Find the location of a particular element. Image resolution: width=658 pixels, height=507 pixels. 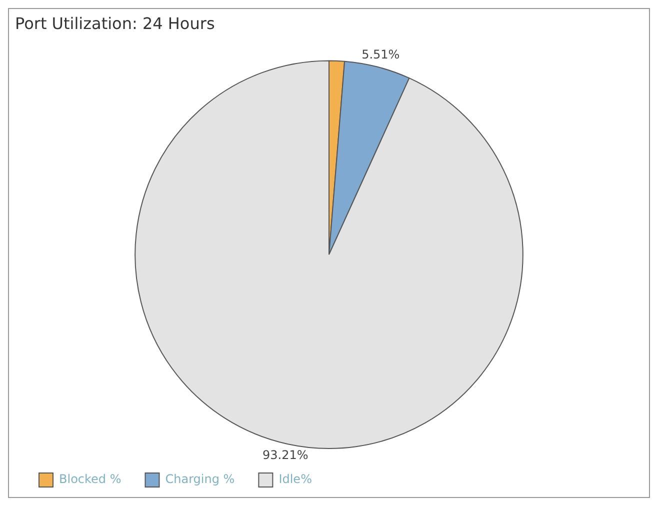

legend-label: Idle% is located at coordinates (295, 479).